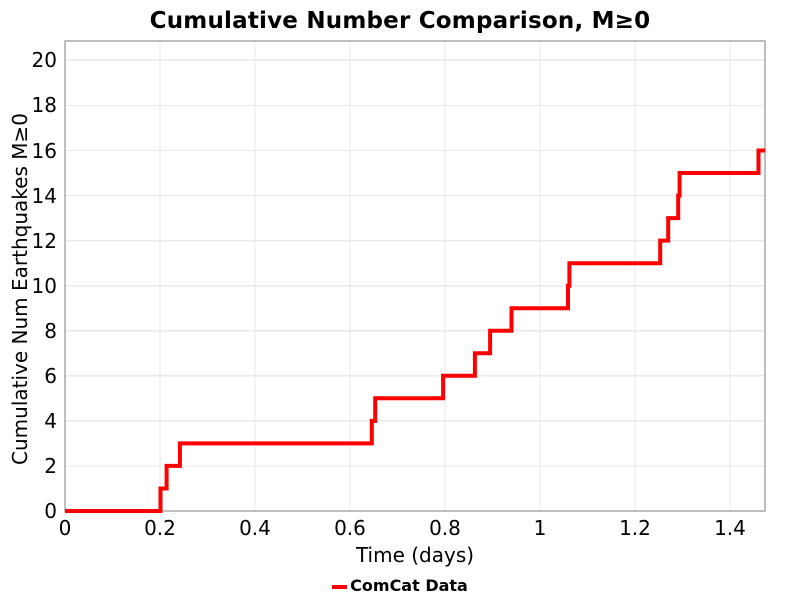 This screenshot has height=600, width=800. I want to click on y-axis-label: Cumulative Num Earthquakes M≥0, so click(20, 289).